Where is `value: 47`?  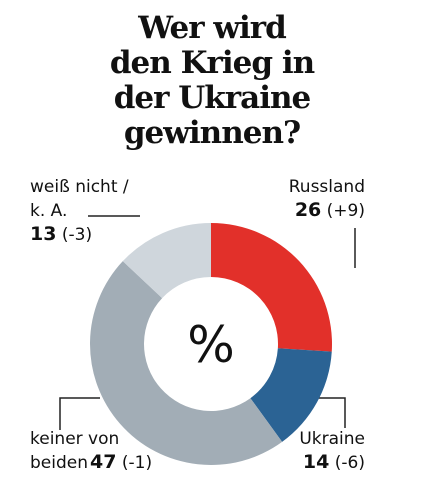 value: 47 is located at coordinates (103, 462).